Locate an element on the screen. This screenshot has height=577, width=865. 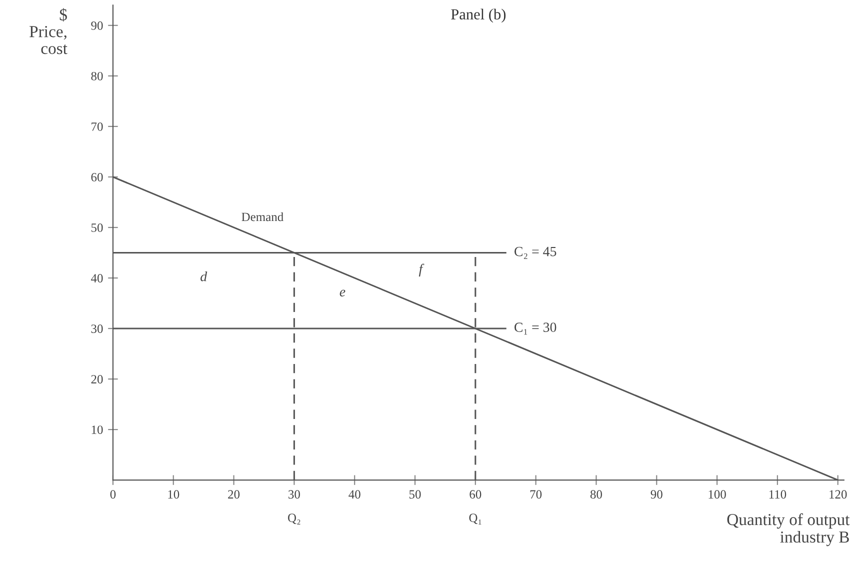
annotation: Q₁ is located at coordinates (475, 519).